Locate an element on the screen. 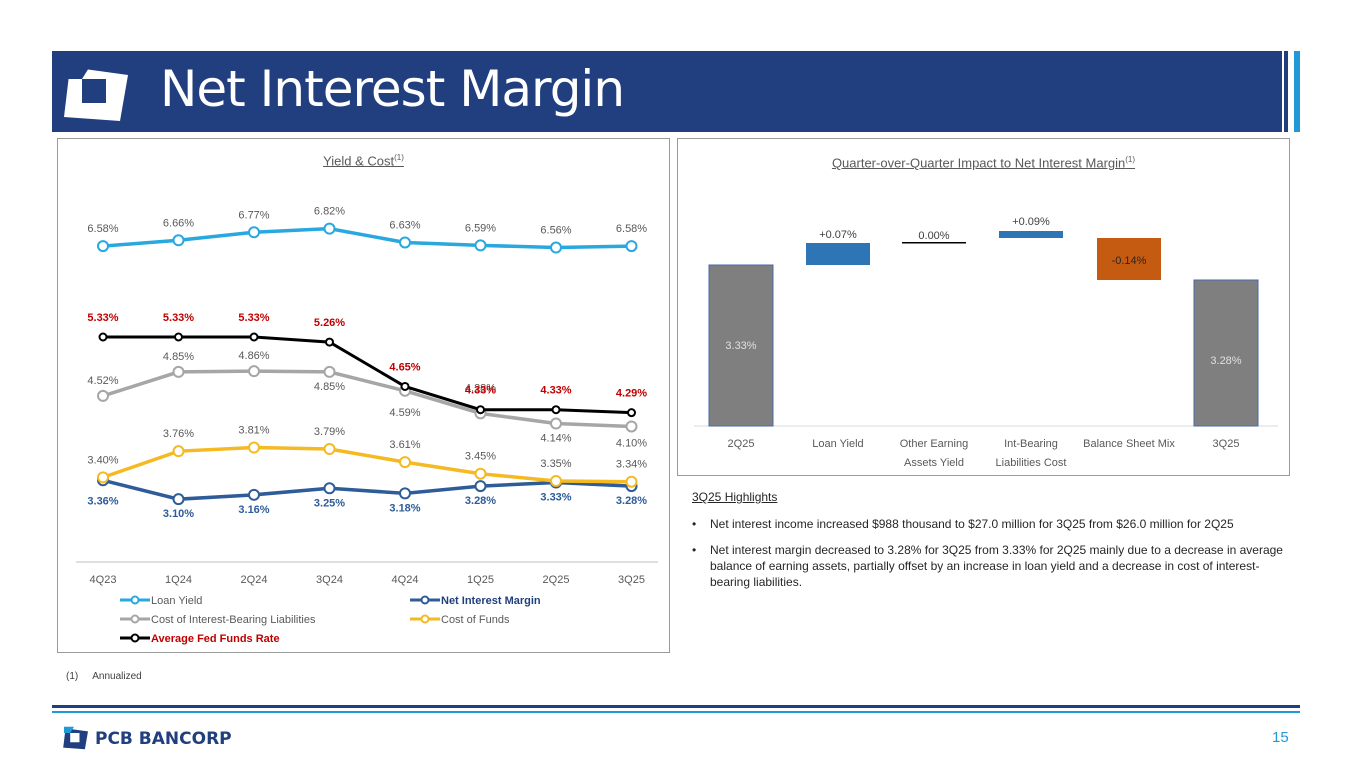 This screenshot has width=1365, height=768. footer-rule is located at coordinates (676, 706).